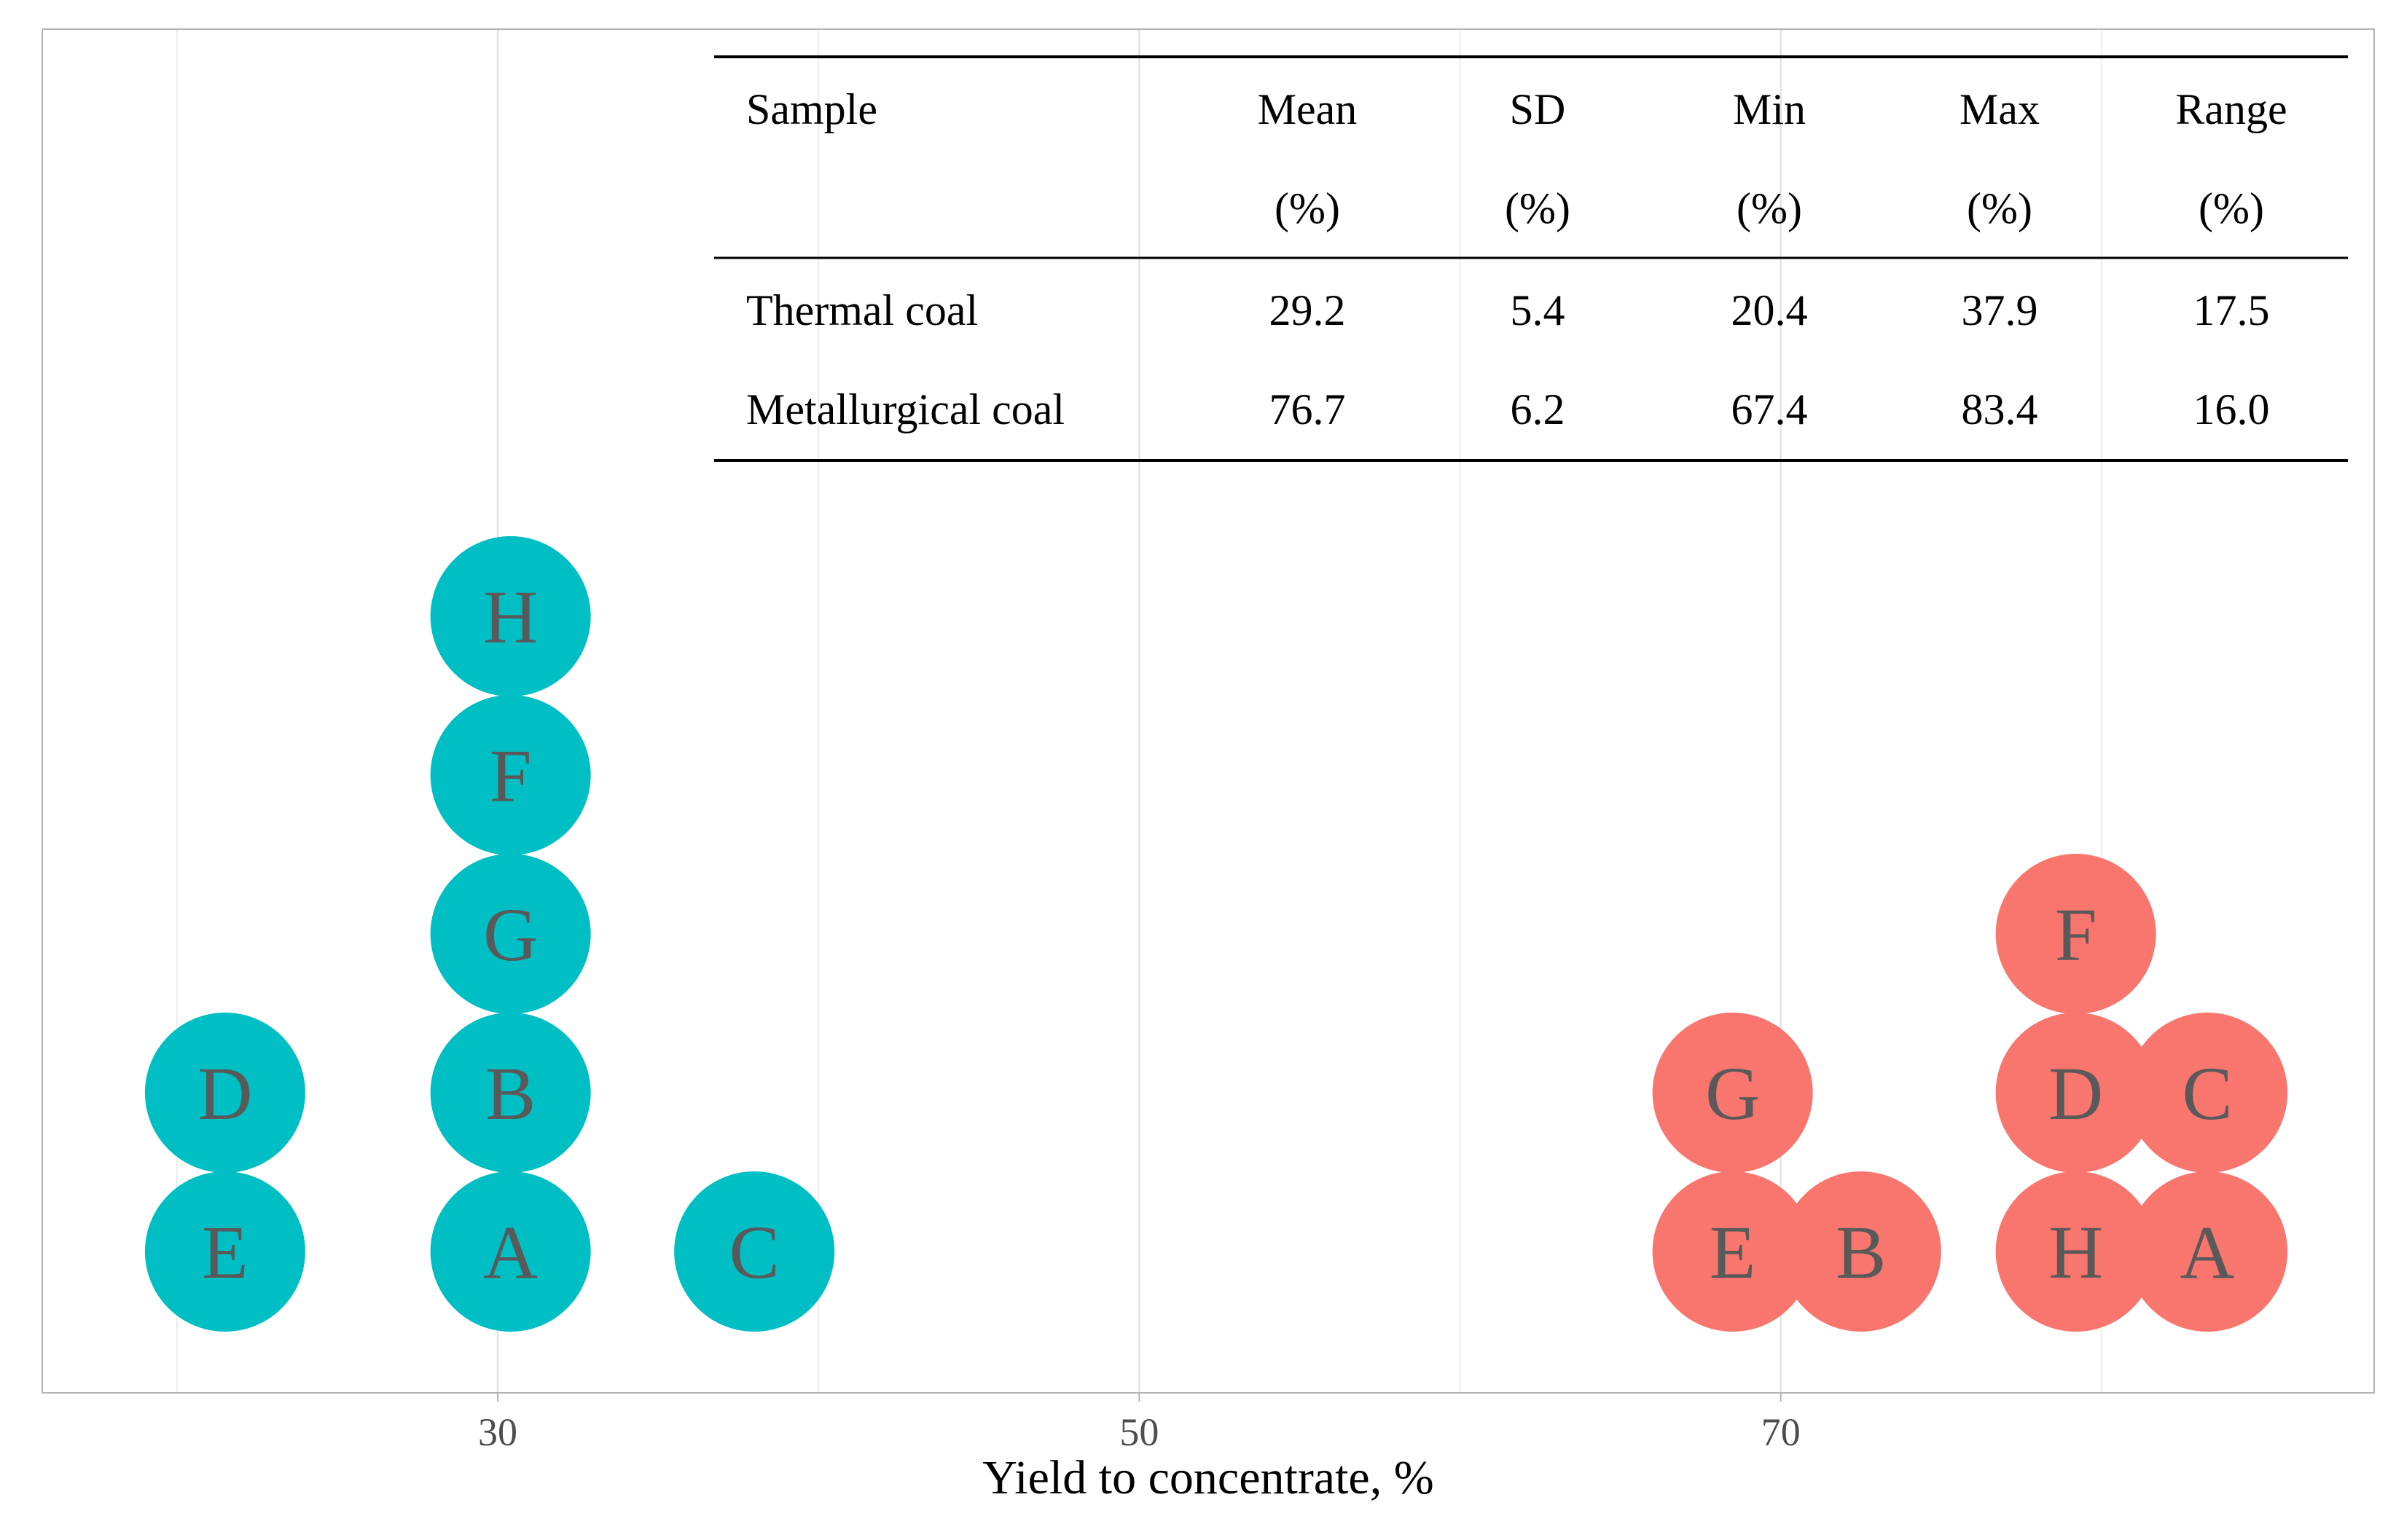 The width and height of the screenshot is (2396, 1540). What do you see at coordinates (1308, 109) in the screenshot?
I see `table-header: Mean` at bounding box center [1308, 109].